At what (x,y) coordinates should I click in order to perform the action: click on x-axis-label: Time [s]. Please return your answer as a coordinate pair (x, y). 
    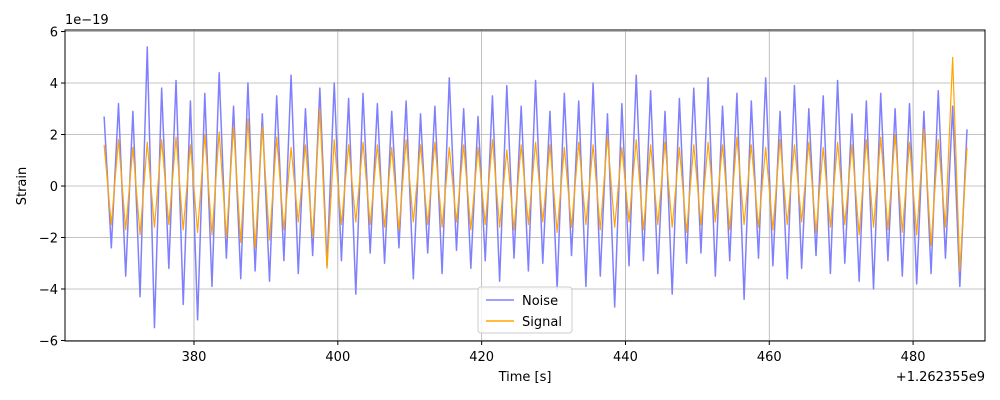
    Looking at the image, I should click on (525, 377).